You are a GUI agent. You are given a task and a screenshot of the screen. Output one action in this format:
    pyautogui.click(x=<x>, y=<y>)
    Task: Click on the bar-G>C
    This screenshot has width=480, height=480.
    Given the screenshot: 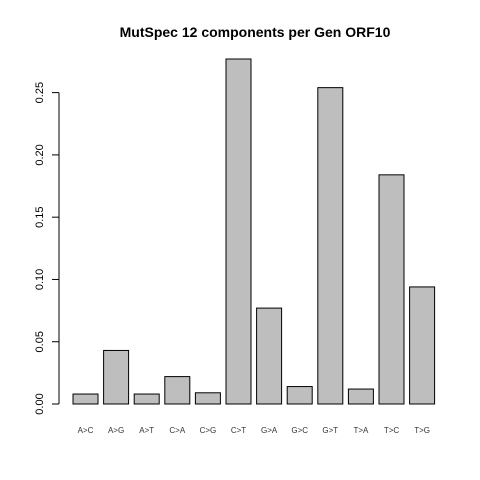 What is the action you would take?
    pyautogui.click(x=299, y=395)
    